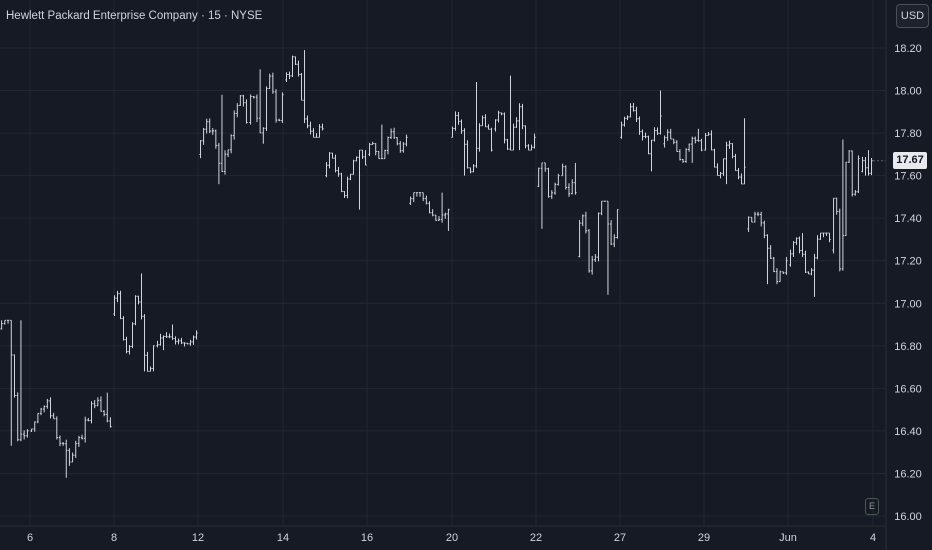 The height and width of the screenshot is (550, 932). I want to click on price-tick-label: 16.80, so click(908, 347).